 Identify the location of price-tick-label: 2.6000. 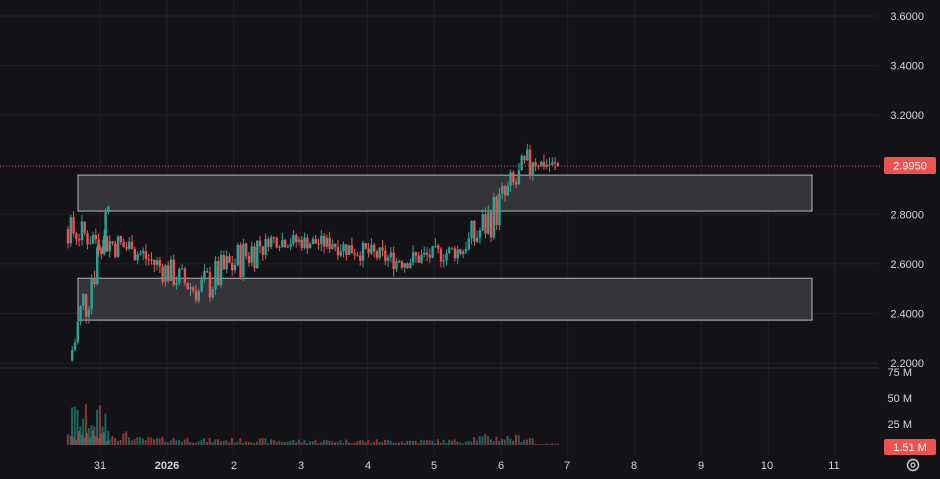
(907, 265).